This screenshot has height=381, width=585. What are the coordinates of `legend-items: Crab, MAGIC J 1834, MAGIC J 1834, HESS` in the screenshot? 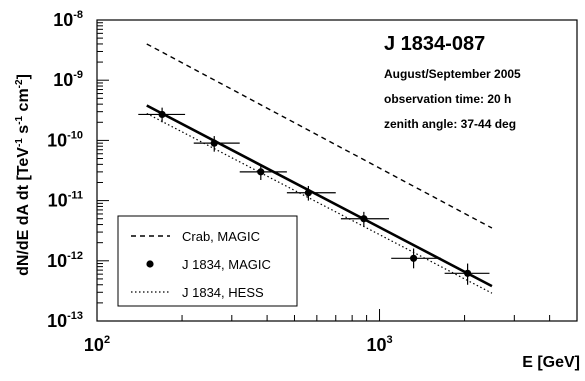 It's located at (201, 264).